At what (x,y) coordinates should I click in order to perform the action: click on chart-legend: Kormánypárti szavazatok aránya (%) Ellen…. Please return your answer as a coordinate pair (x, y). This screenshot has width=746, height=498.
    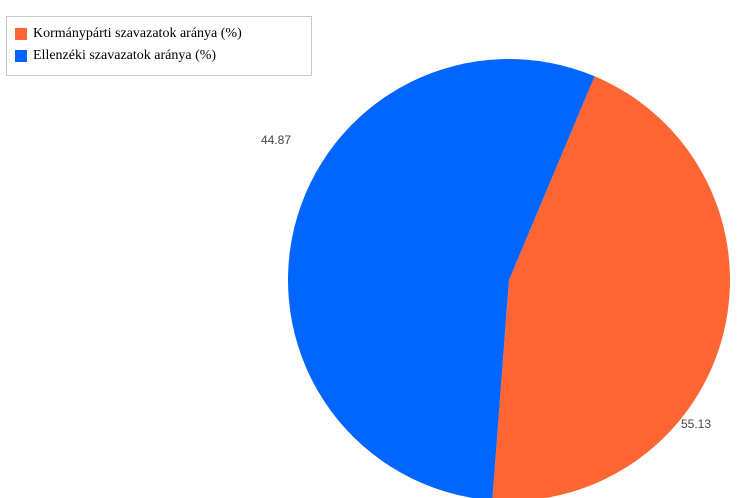
    Looking at the image, I should click on (159, 46).